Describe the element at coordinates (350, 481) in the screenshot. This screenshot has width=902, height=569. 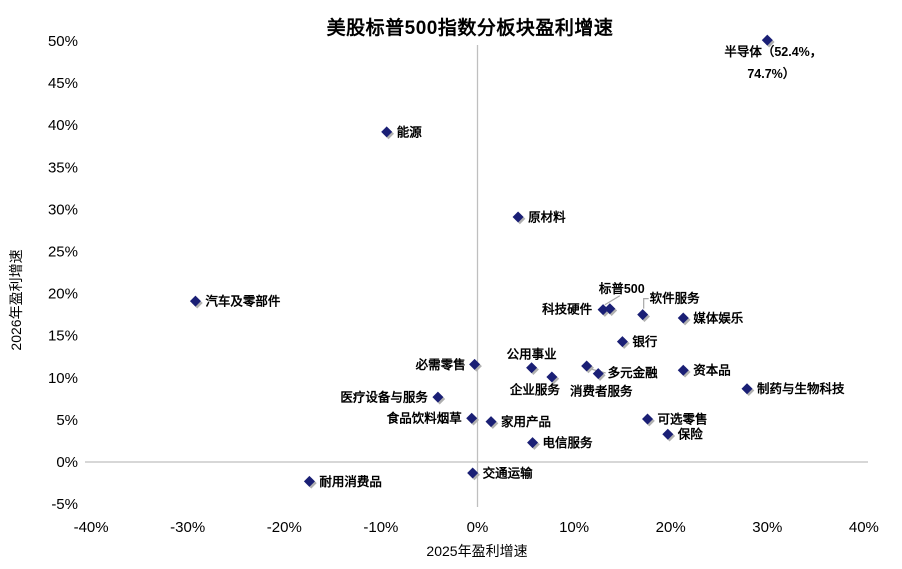
I see `data-point-label: 耐用消费品` at that location.